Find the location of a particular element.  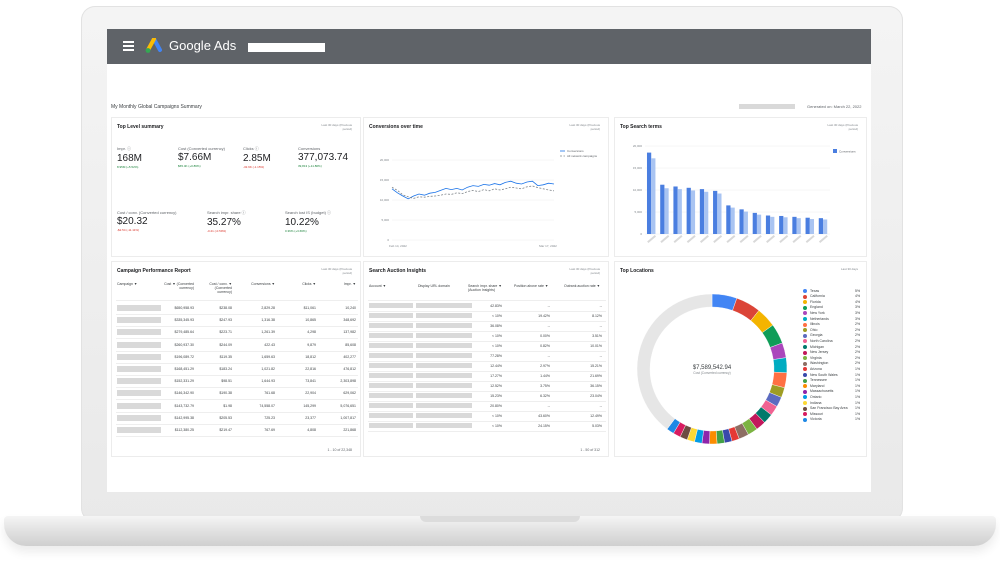

legend-location-name: Arizona is located at coordinates (816, 368).